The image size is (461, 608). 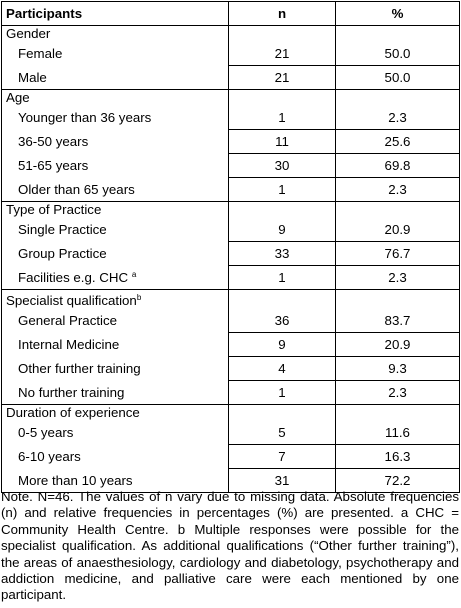 What do you see at coordinates (71, 392) in the screenshot?
I see `row-label: No further training` at bounding box center [71, 392].